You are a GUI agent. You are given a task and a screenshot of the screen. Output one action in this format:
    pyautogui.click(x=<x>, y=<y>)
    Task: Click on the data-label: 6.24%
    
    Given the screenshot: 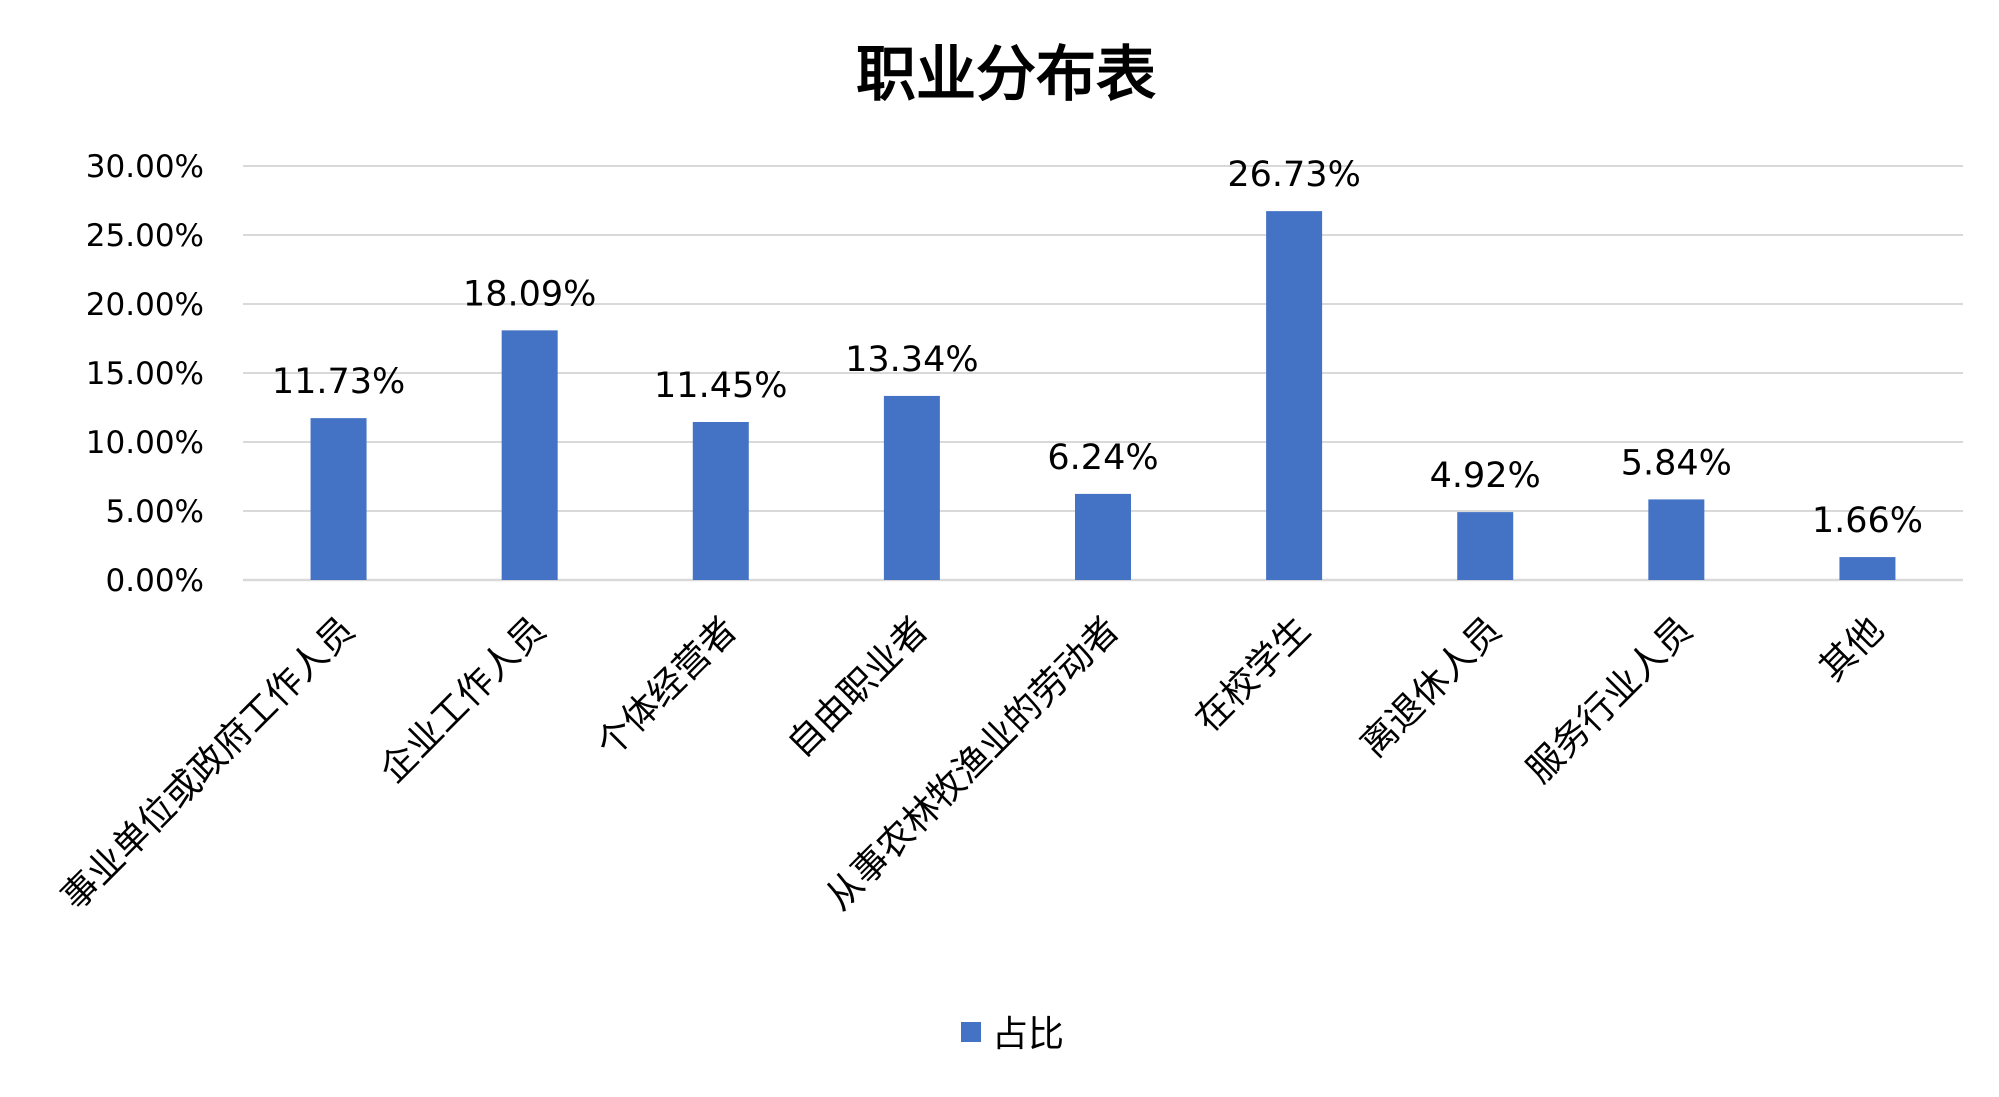 What is the action you would take?
    pyautogui.click(x=1102, y=458)
    